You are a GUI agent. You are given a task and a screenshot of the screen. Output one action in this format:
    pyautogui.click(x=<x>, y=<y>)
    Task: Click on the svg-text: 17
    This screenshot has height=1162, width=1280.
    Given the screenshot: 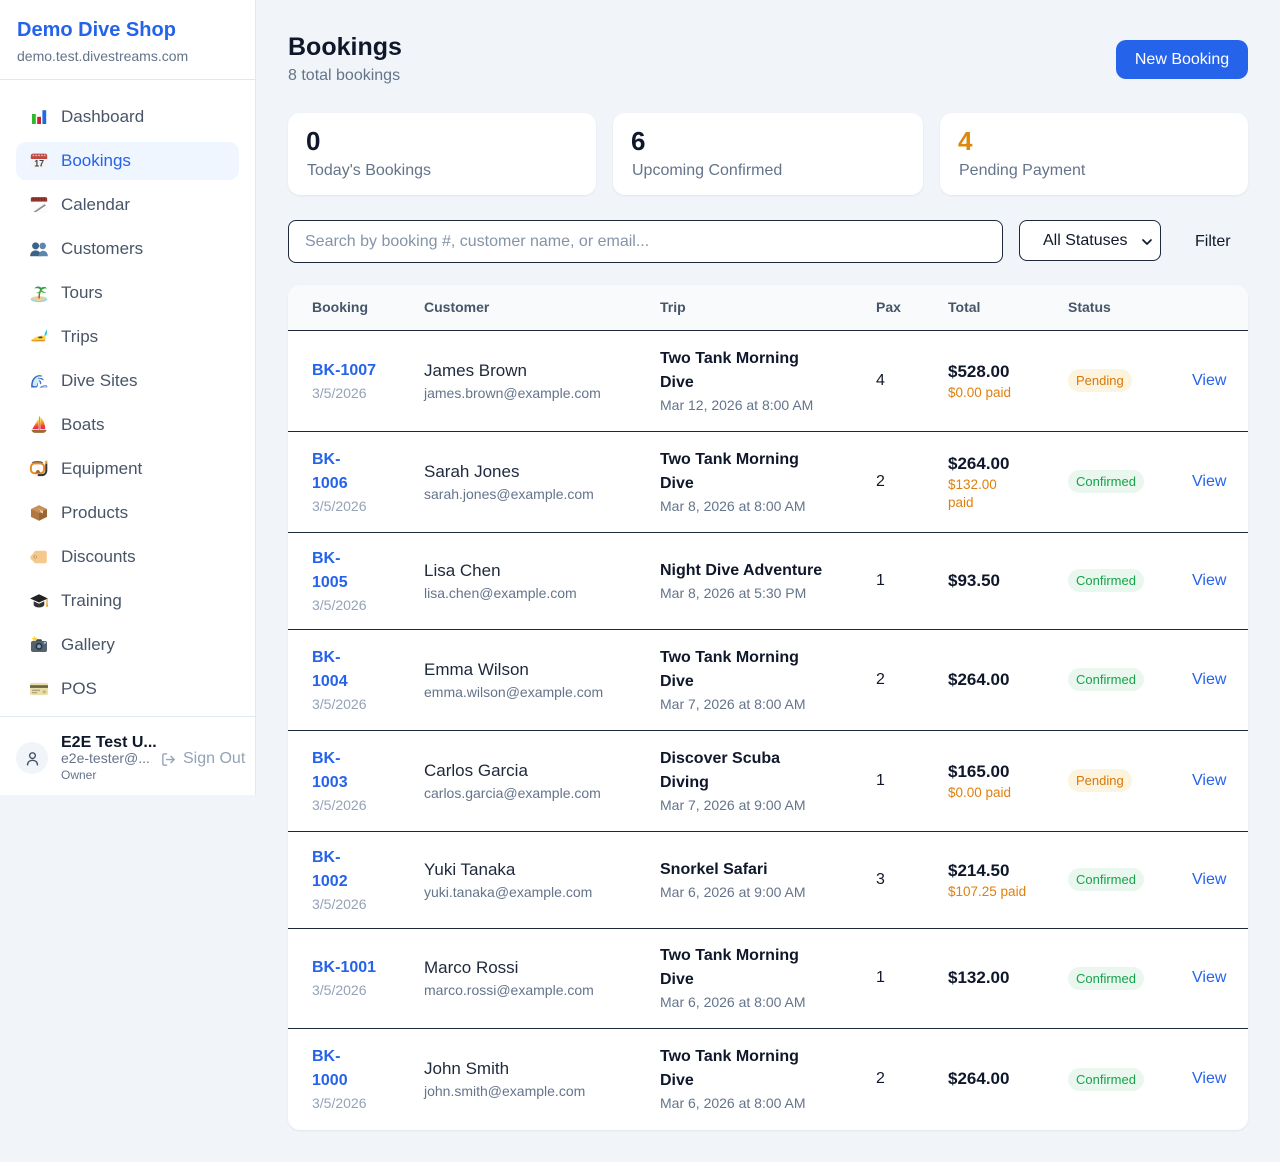 What is the action you would take?
    pyautogui.click(x=39, y=164)
    